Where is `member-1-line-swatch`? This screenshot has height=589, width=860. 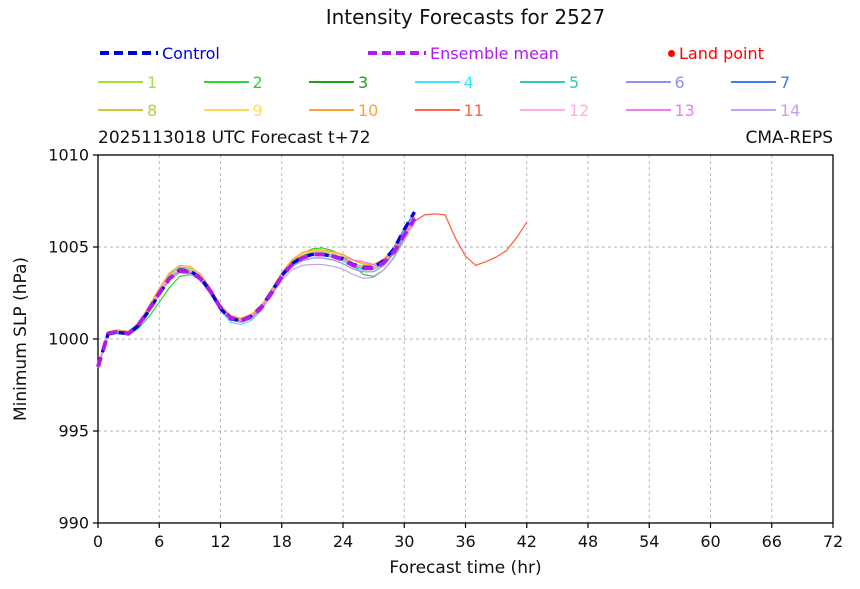 member-1-line-swatch is located at coordinates (120, 82).